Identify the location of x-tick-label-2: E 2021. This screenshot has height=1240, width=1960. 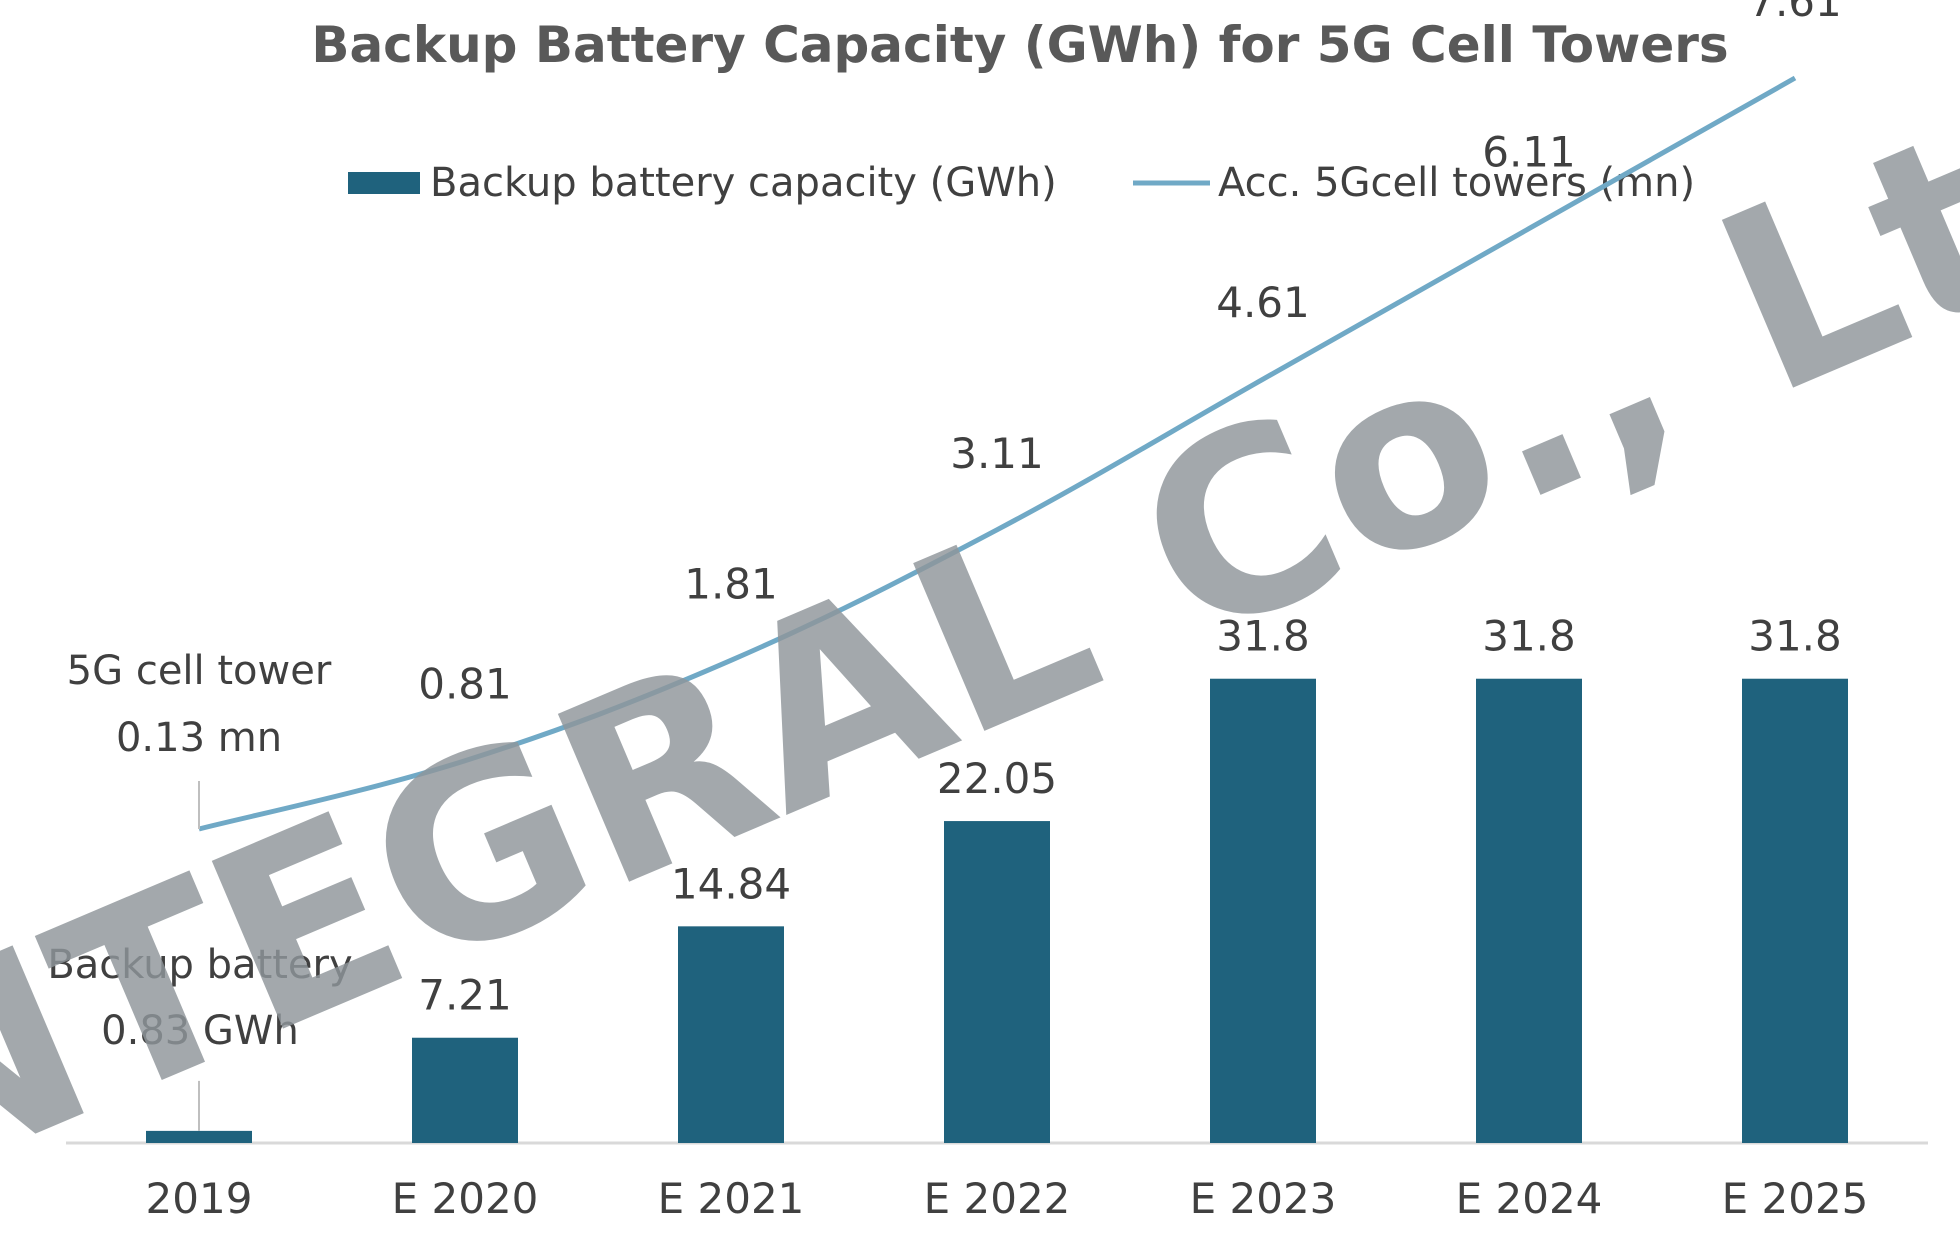
(731, 1198).